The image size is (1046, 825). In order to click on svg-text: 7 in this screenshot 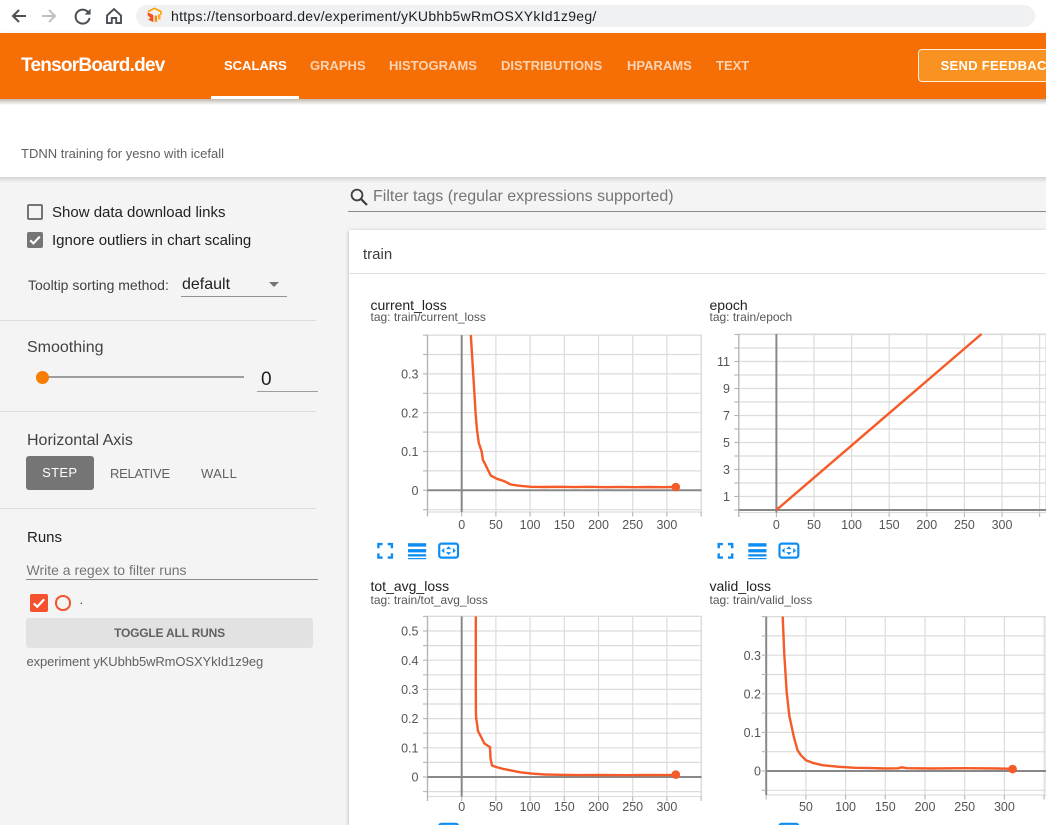, I will do `click(726, 416)`.